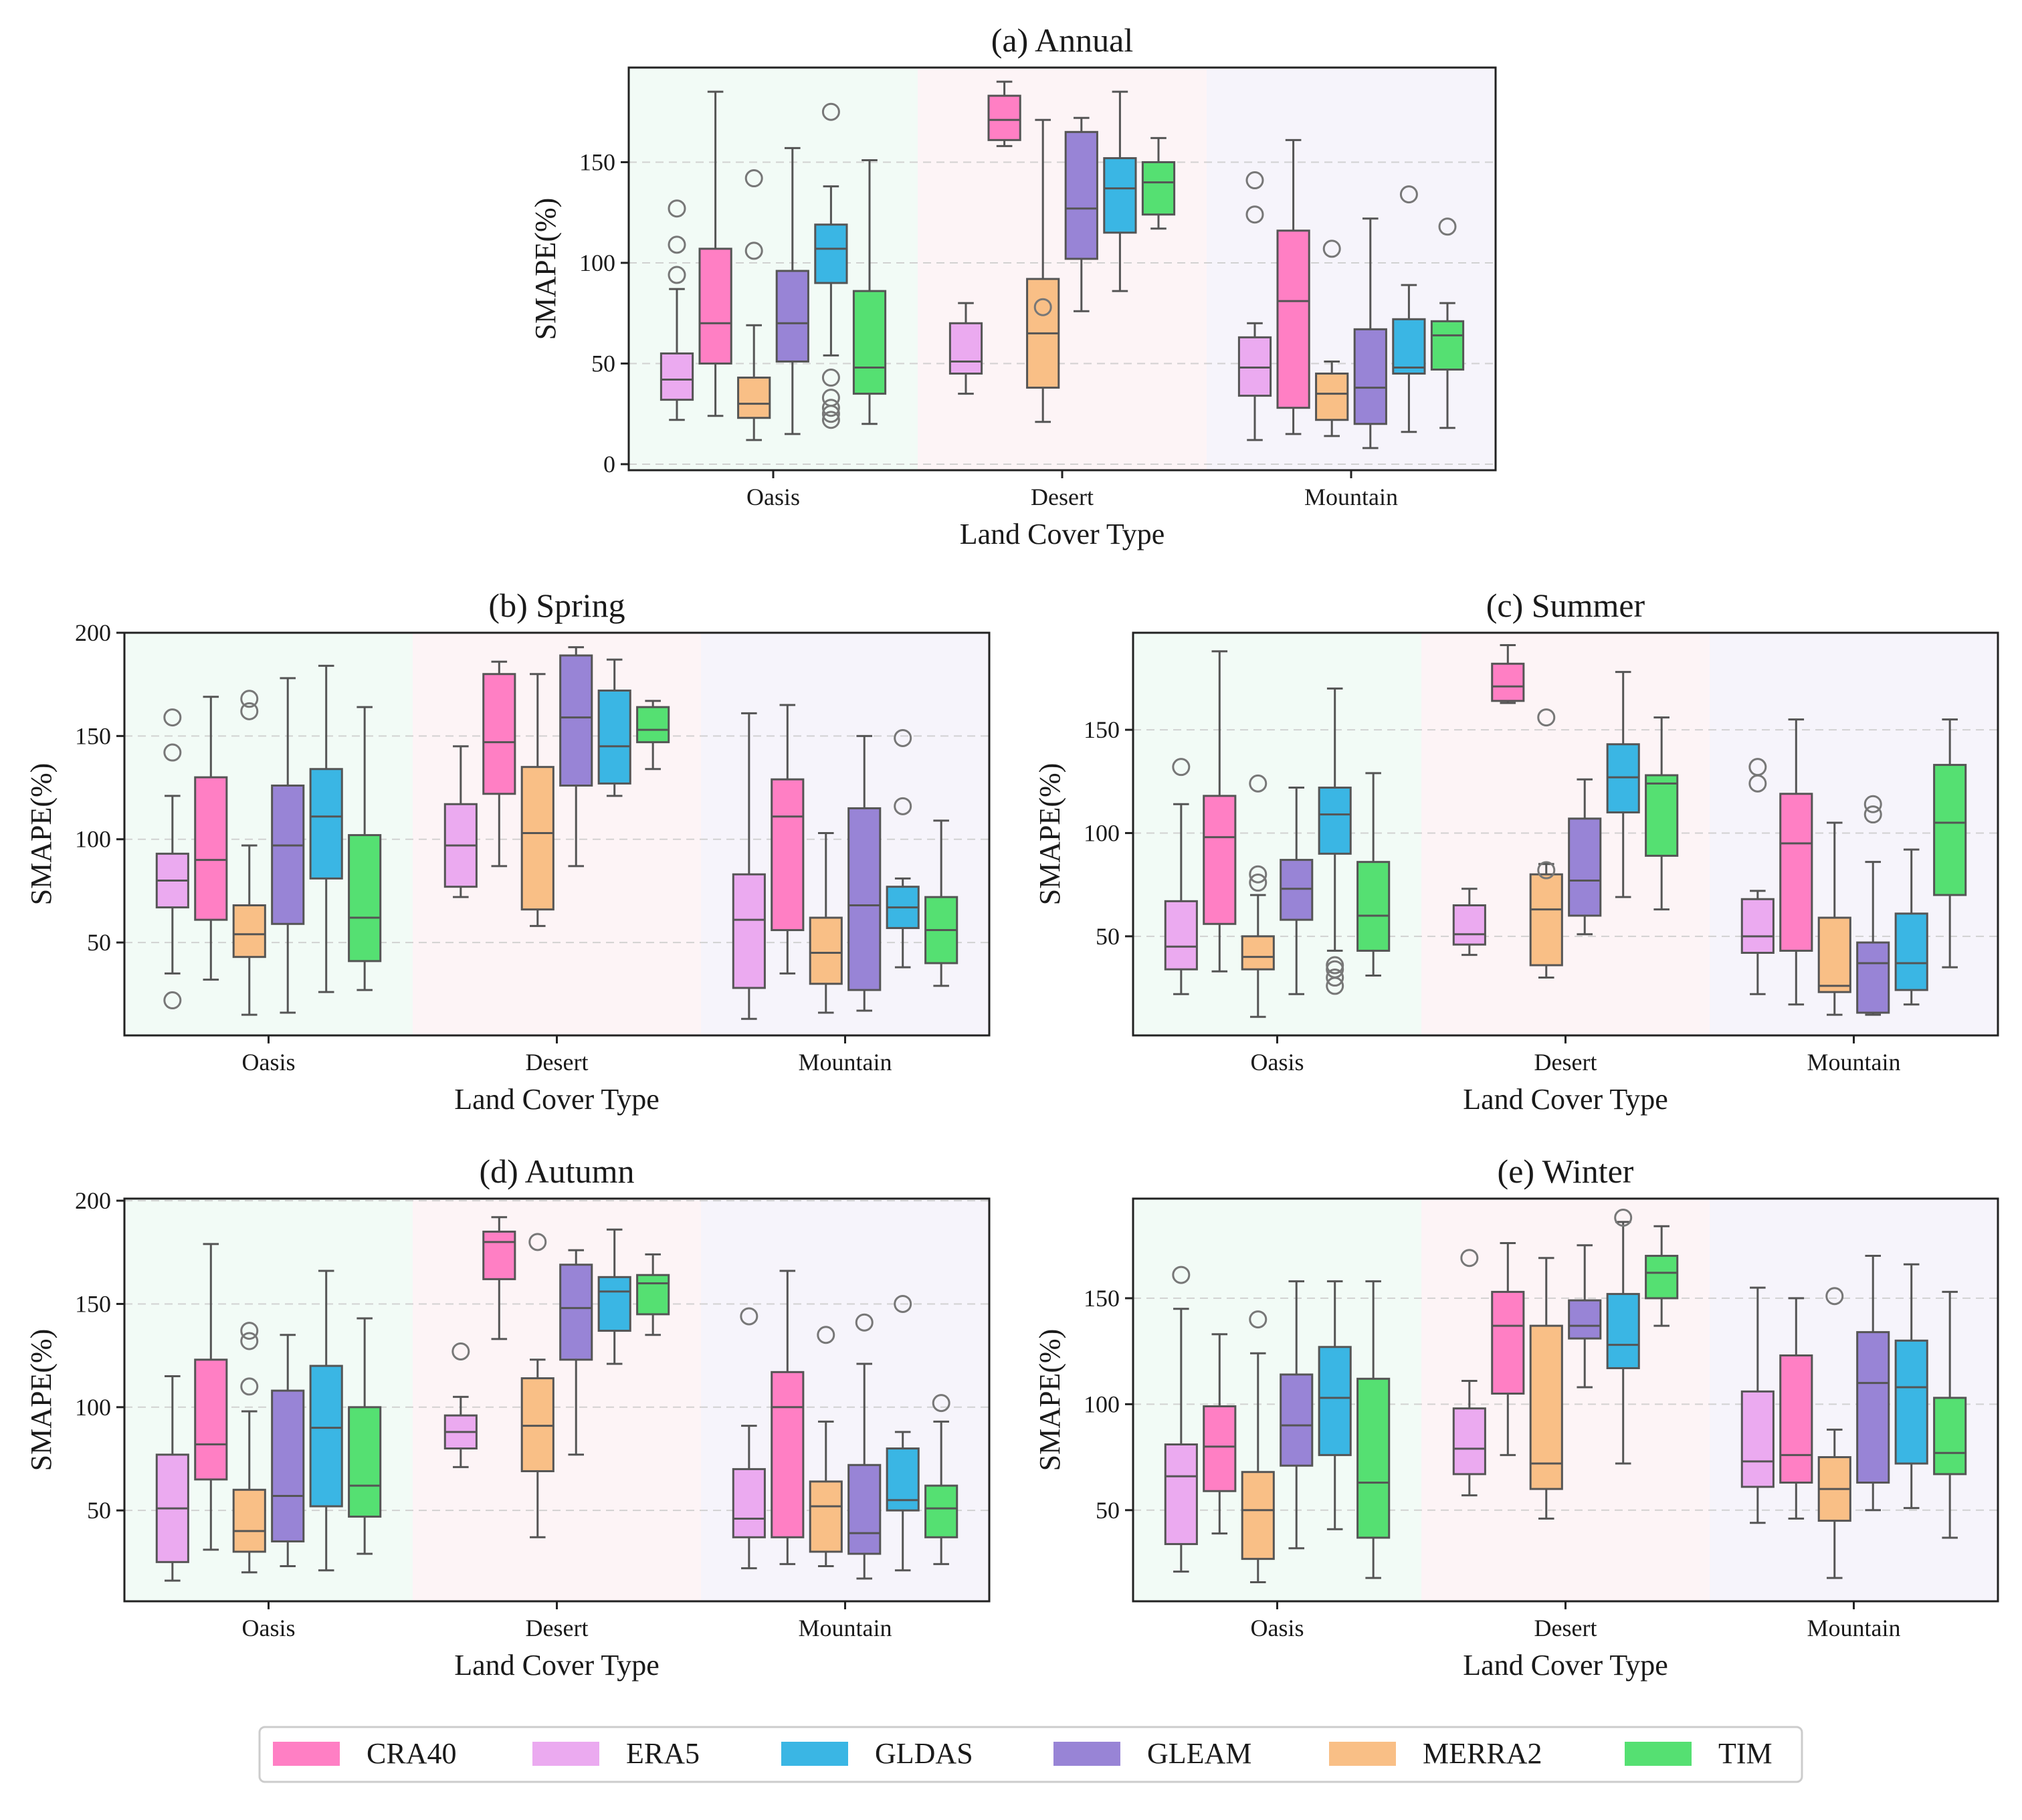 This screenshot has height=1820, width=2022. Describe the element at coordinates (1623, 1337) in the screenshot. I see `box-desert-gldas` at that location.